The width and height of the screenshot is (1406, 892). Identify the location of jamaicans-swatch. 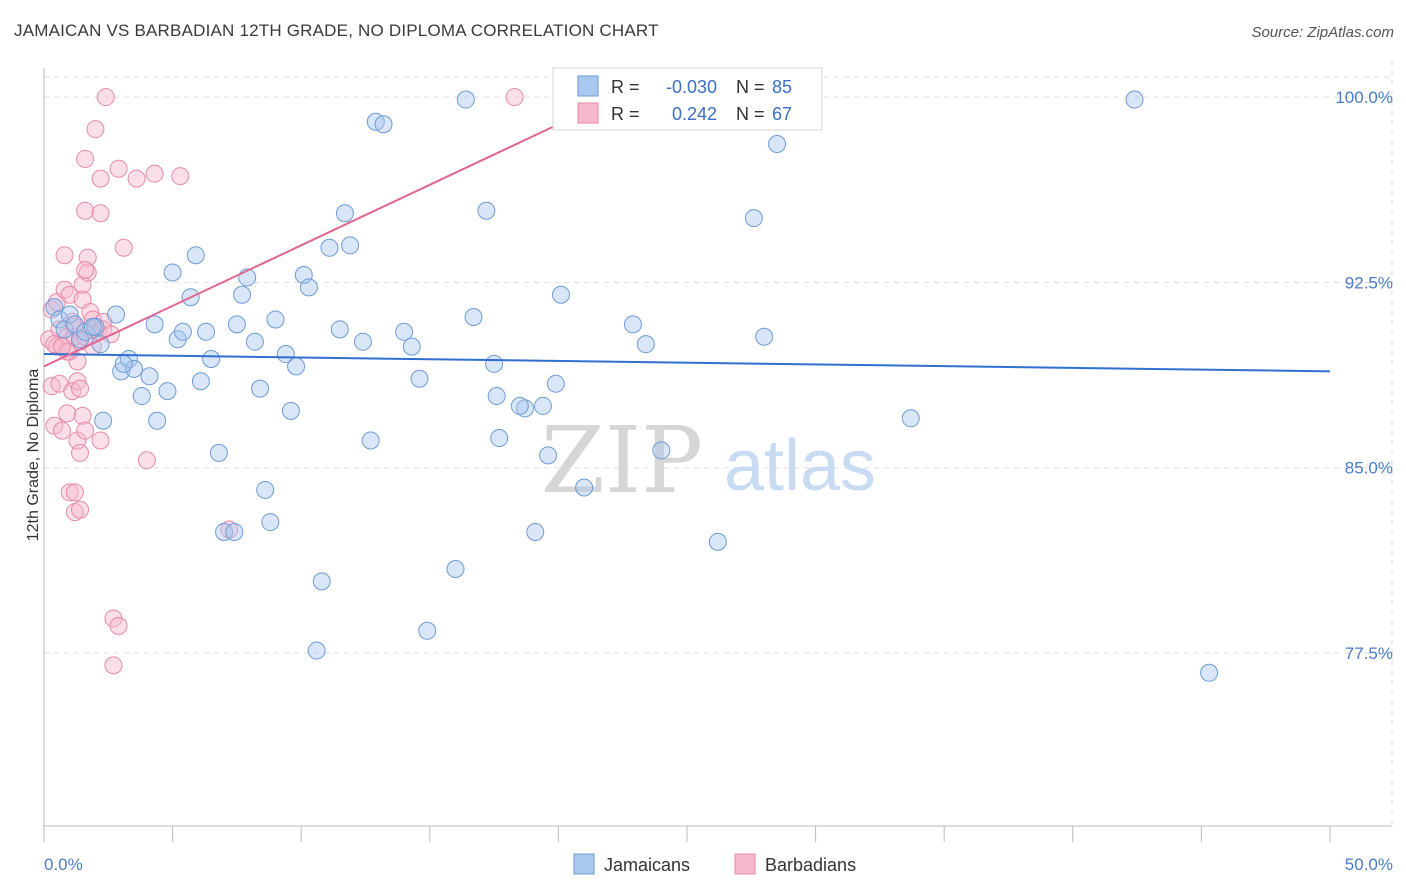
(584, 864).